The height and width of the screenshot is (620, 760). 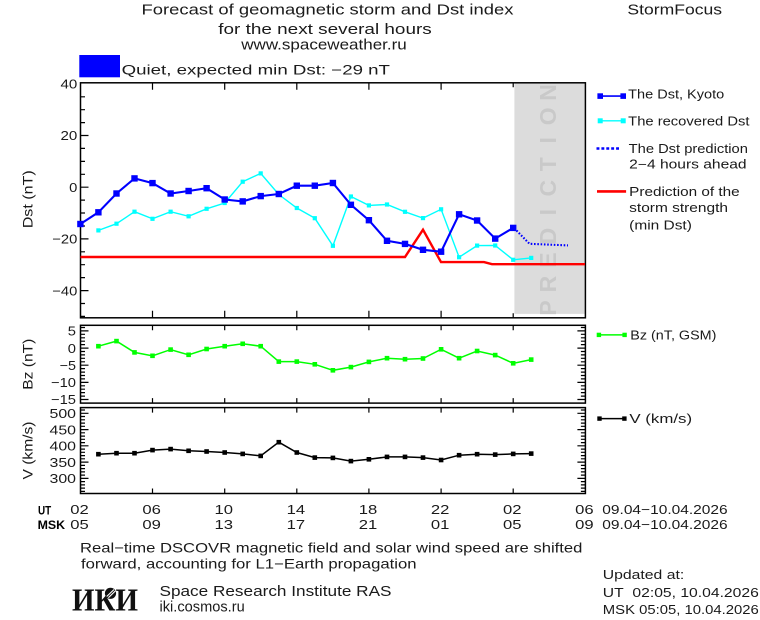 What do you see at coordinates (69, 135) in the screenshot?
I see `svg-text: 20` at bounding box center [69, 135].